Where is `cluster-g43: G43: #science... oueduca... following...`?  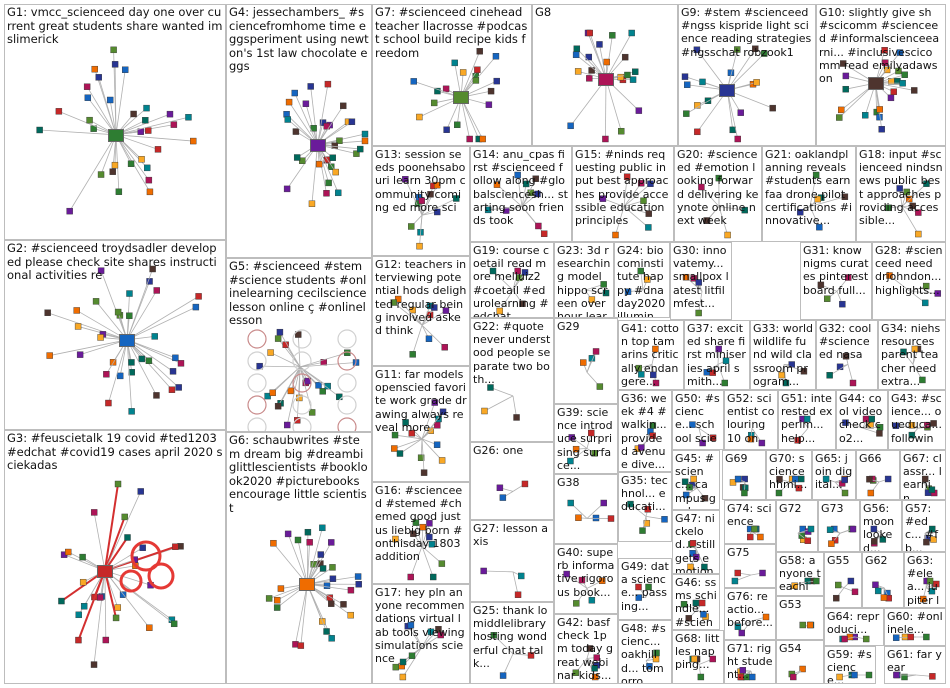 cluster-g43: G43: #science... oueduca... following... is located at coordinates (917, 420).